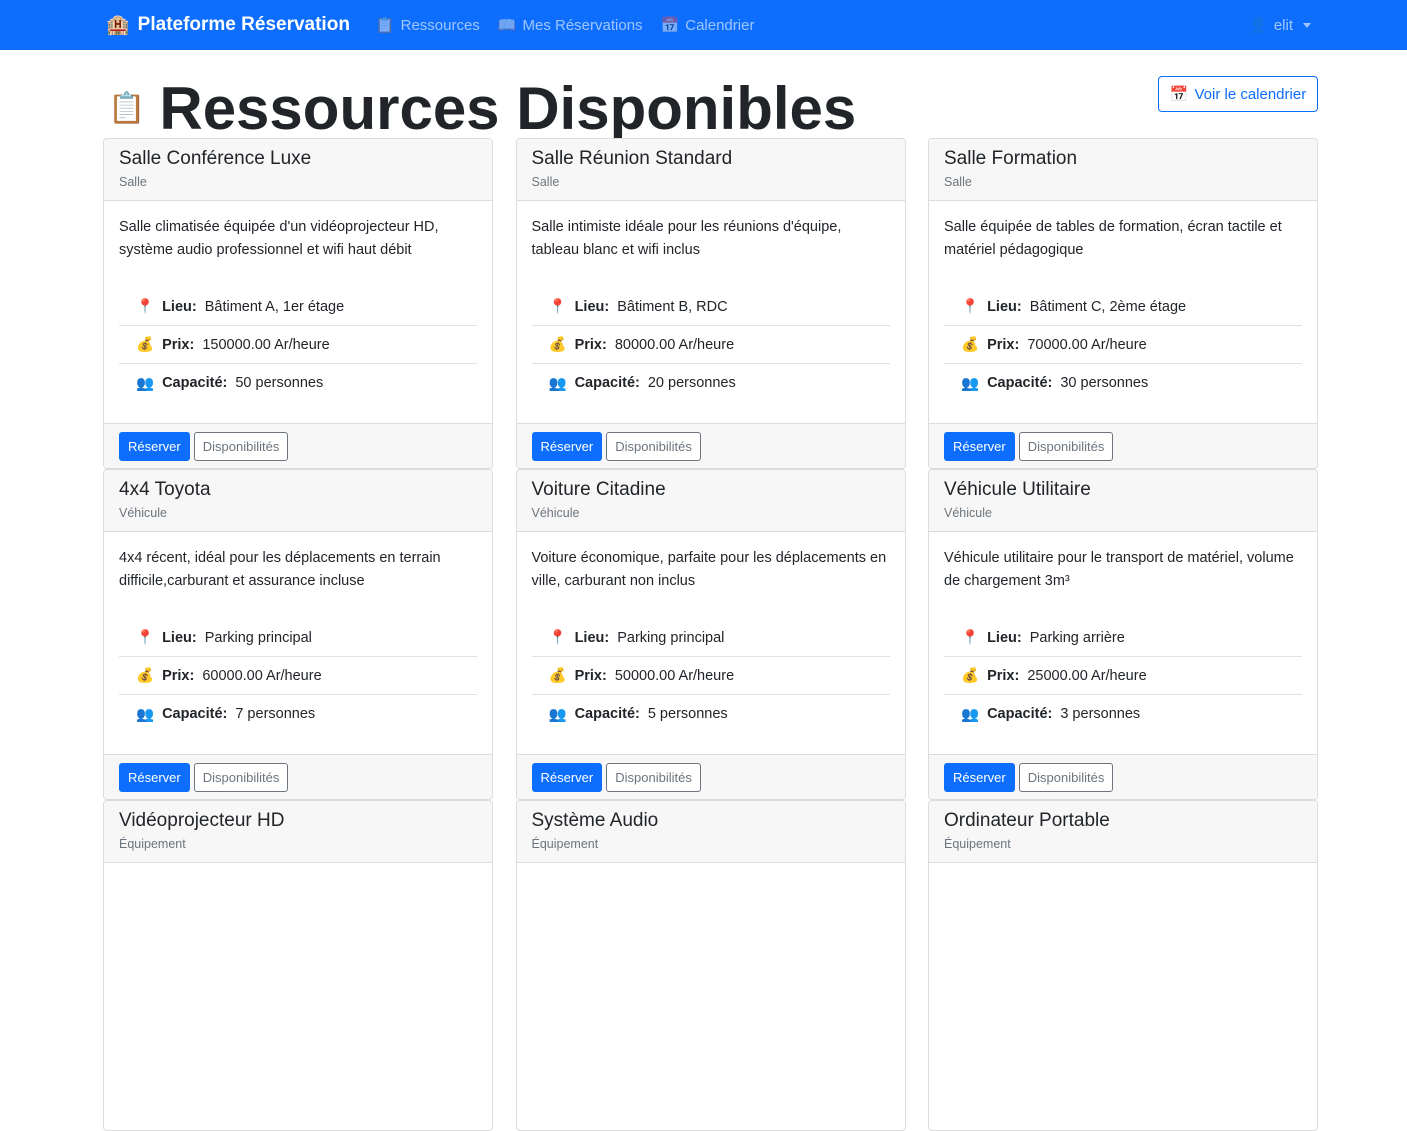 The height and width of the screenshot is (1131, 1407). I want to click on capacity-item: 👥 Capacité: 50 personnes, so click(298, 383).